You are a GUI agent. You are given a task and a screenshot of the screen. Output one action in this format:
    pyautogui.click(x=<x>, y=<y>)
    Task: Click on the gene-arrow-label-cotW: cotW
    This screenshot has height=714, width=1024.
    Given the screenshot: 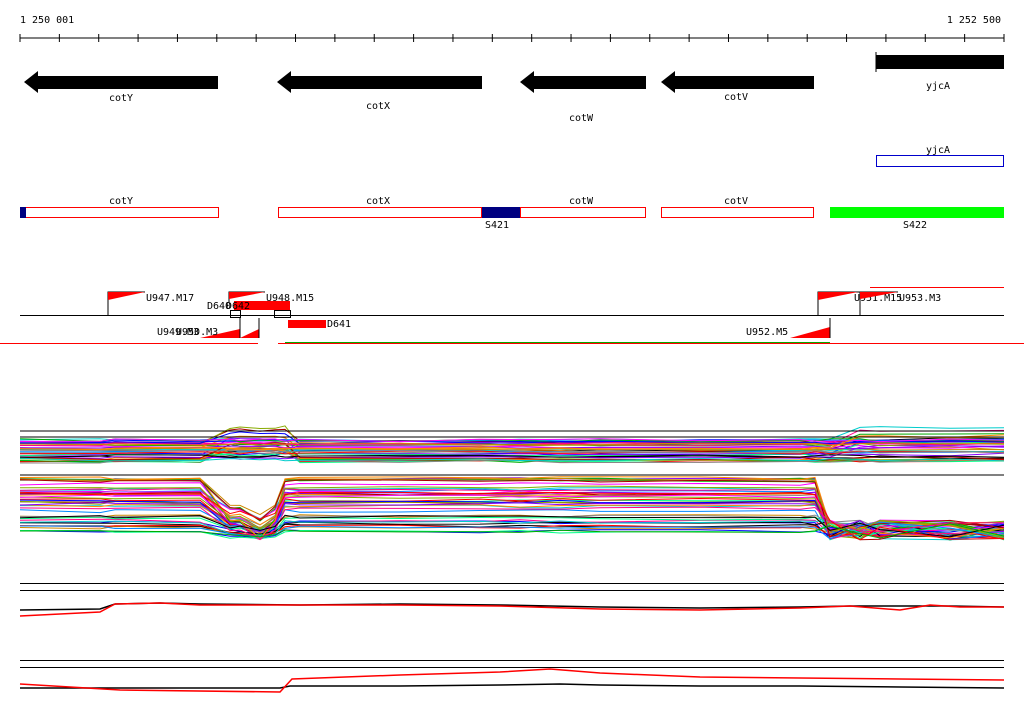 What is the action you would take?
    pyautogui.click(x=581, y=118)
    